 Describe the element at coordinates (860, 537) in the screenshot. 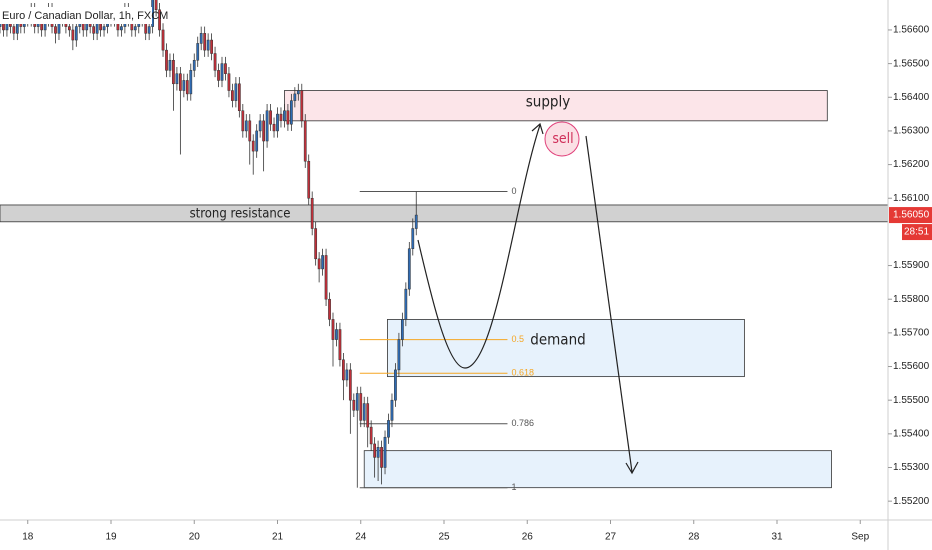

I see `x-tick-label: Sep` at that location.